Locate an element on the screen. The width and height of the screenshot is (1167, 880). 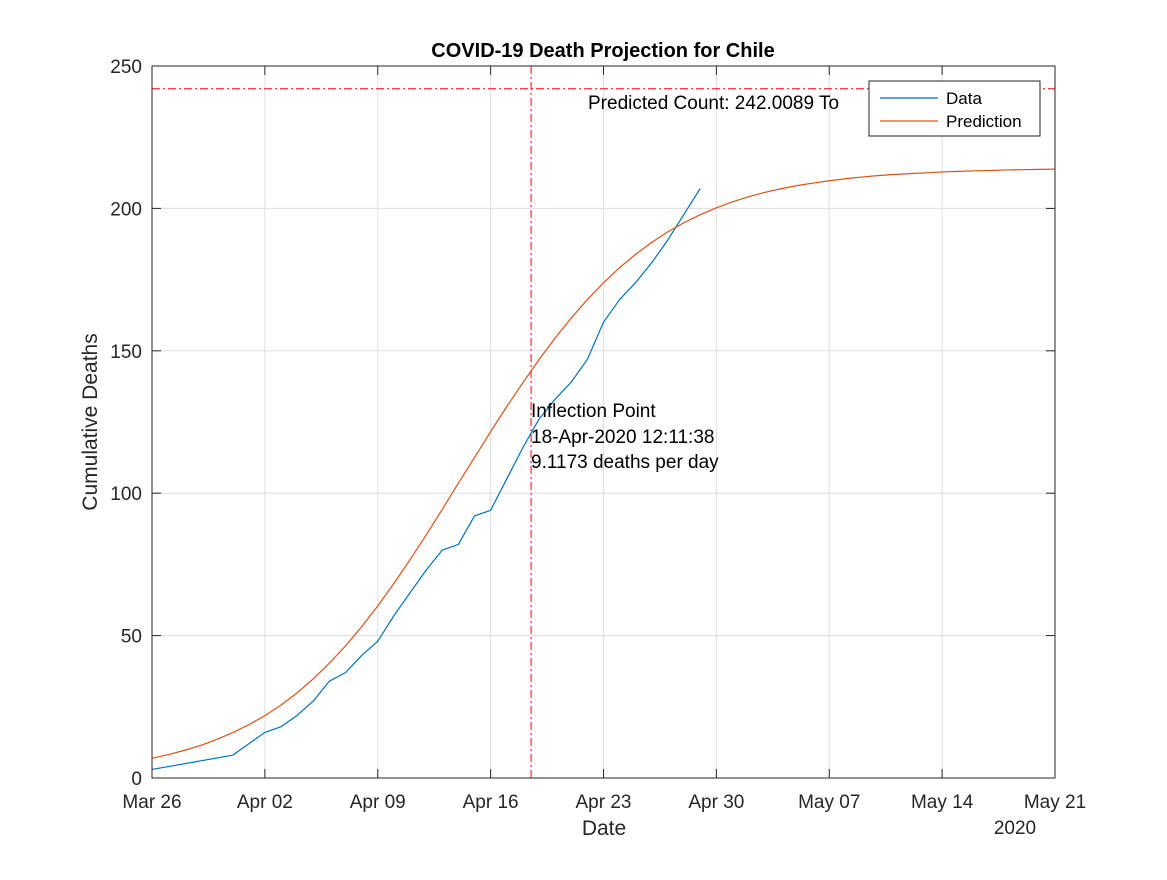
legend-label-prediction: Prediction is located at coordinates (984, 121).